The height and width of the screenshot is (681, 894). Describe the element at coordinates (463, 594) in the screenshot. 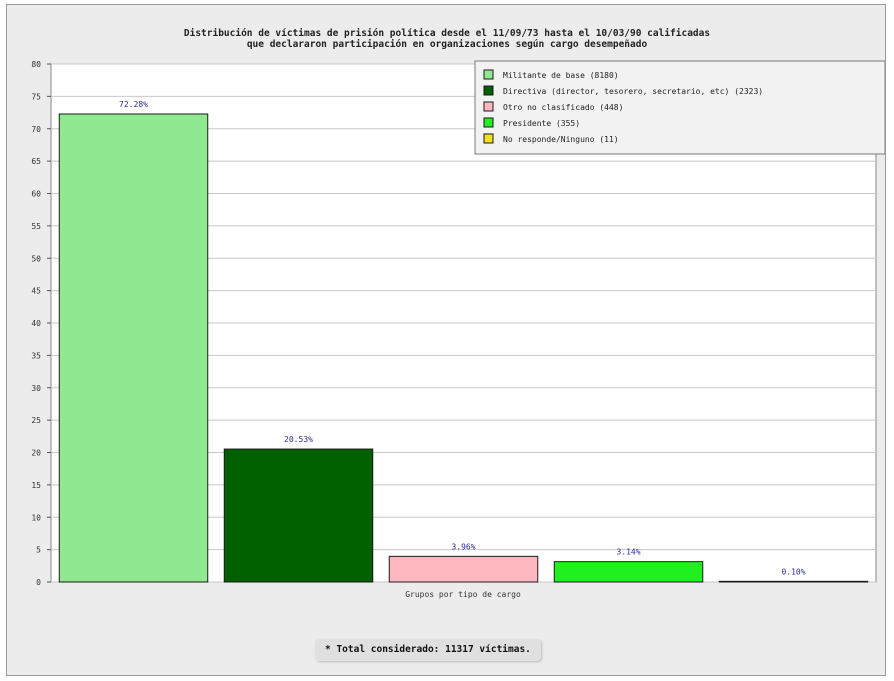

I see `x-axis-label: Grupos por tipo de cargo` at that location.